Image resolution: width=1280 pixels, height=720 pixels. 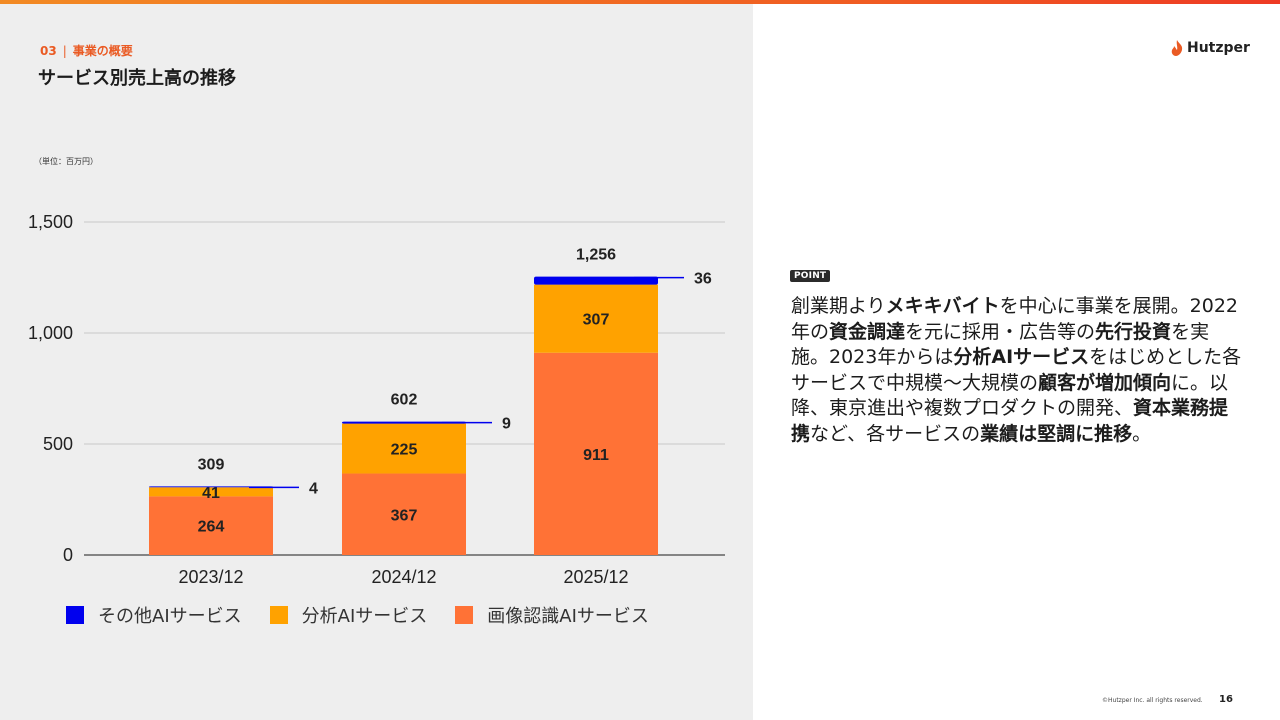 I want to click on legend-label: その他AIサービス, so click(x=170, y=616).